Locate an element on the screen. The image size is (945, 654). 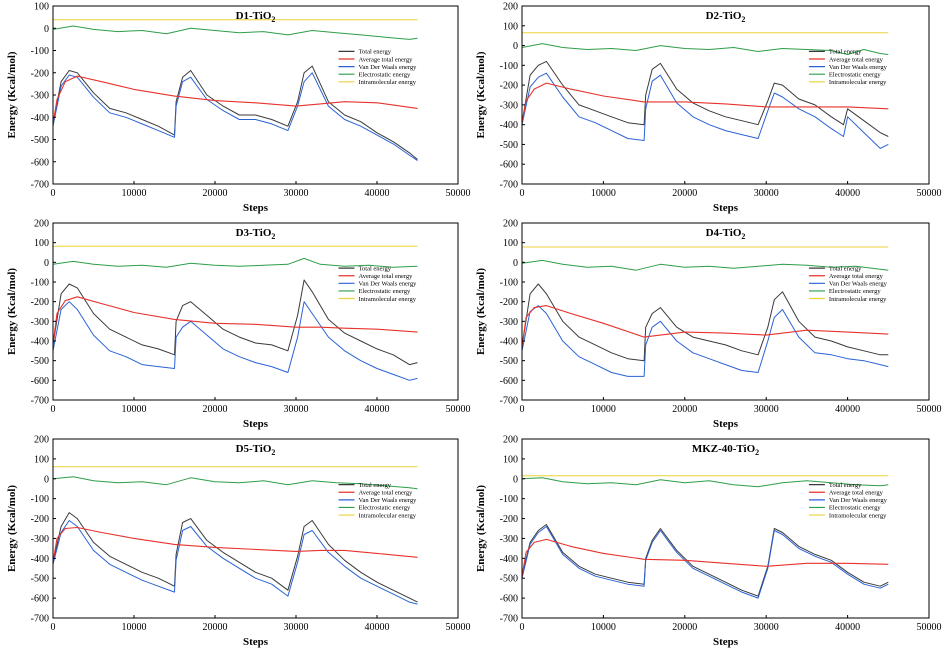
x-tick-label: 0 is located at coordinates (522, 193).